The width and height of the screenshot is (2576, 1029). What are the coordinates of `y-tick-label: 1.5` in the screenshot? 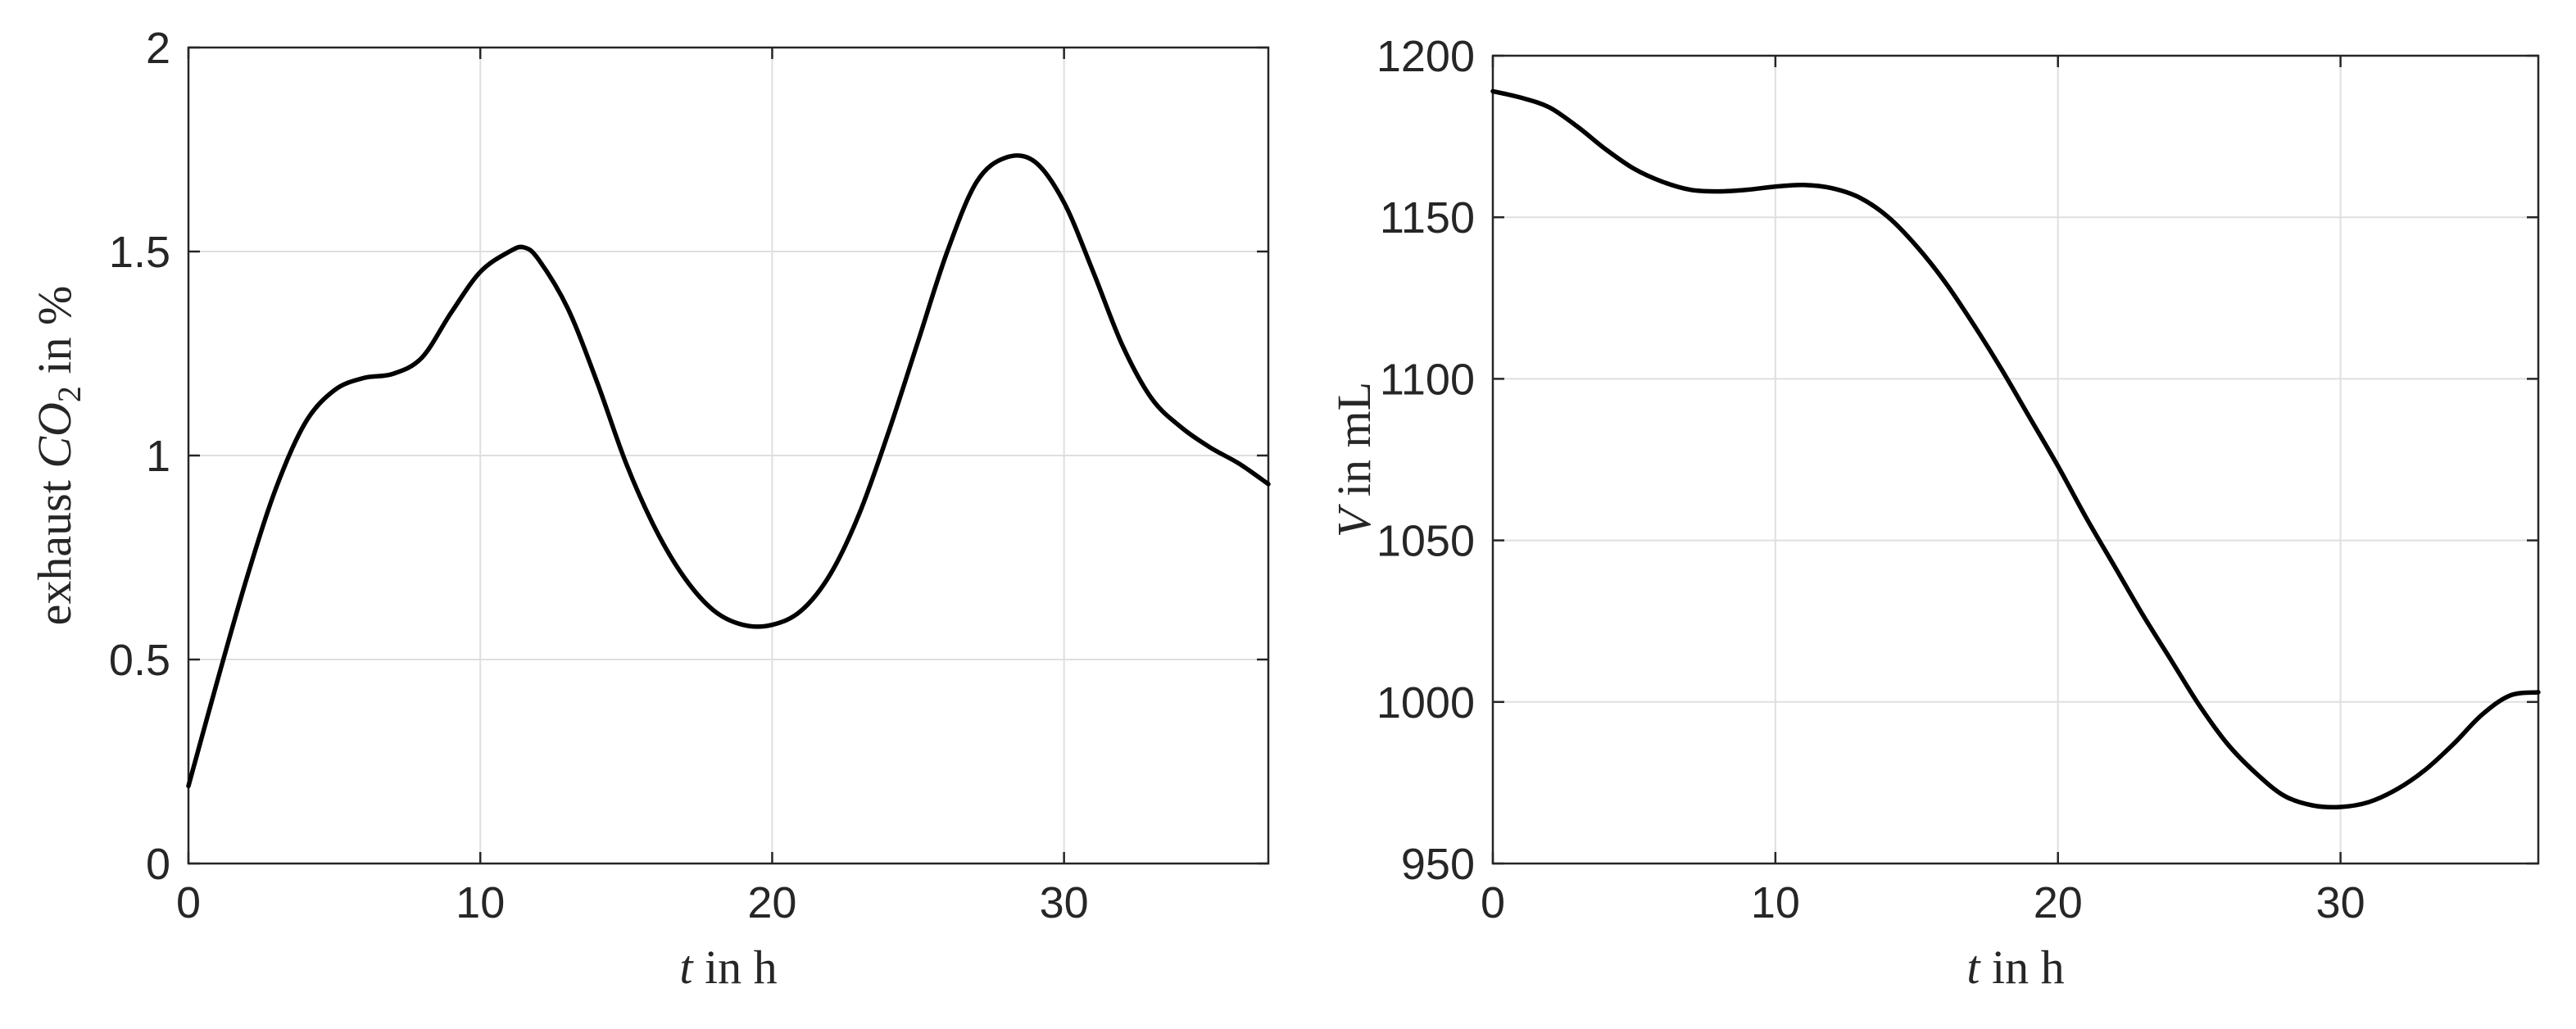 It's located at (139, 252).